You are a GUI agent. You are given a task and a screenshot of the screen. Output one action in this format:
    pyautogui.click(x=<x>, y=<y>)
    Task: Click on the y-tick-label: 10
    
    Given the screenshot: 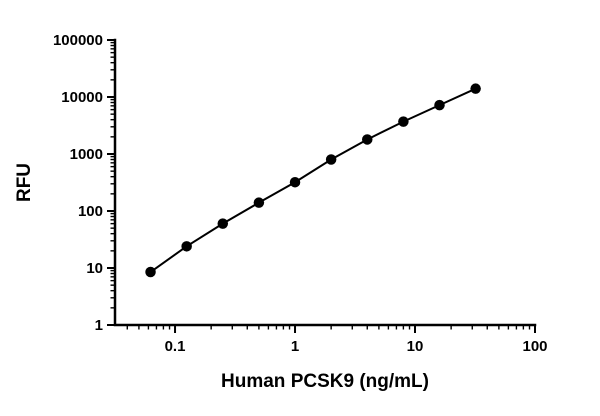 What is the action you would take?
    pyautogui.click(x=94, y=268)
    